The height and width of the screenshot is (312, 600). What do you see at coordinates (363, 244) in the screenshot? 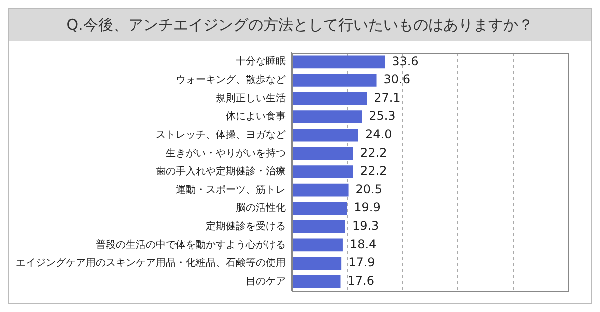
I see `data-label: 18.4` at bounding box center [363, 244].